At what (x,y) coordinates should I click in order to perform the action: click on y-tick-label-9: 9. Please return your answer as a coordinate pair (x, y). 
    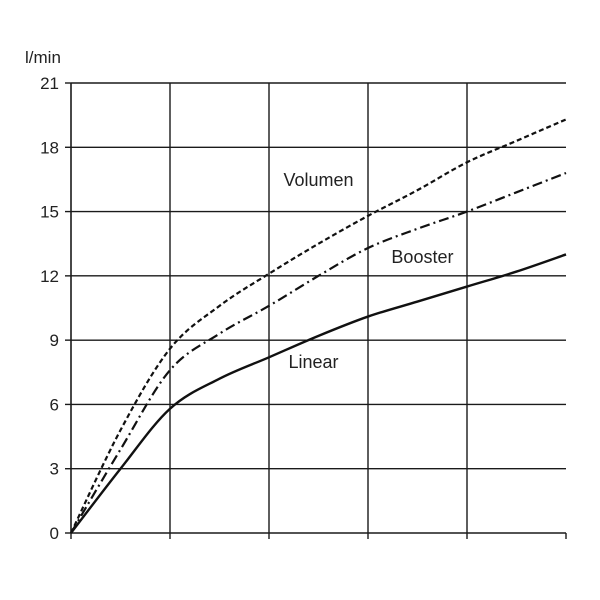
    Looking at the image, I should click on (54, 340).